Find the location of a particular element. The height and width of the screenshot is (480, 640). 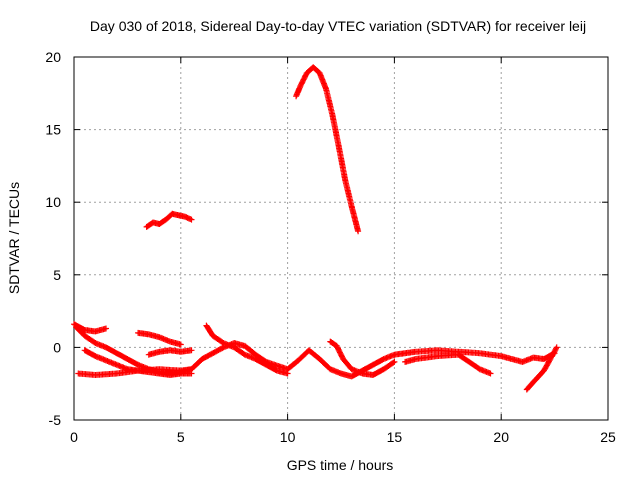

series-track-h is located at coordinates (362, 358).